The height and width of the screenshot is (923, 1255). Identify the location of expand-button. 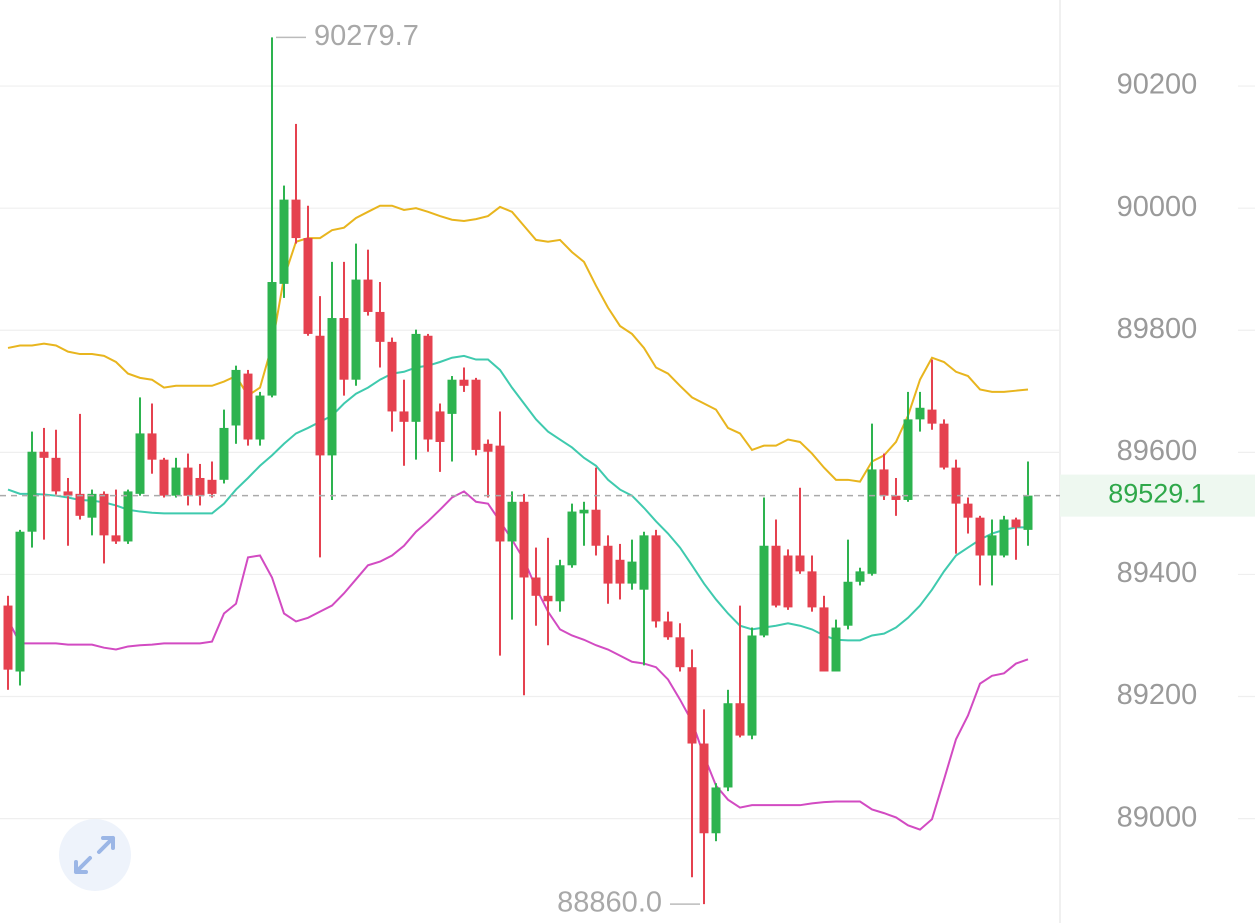
(95, 855).